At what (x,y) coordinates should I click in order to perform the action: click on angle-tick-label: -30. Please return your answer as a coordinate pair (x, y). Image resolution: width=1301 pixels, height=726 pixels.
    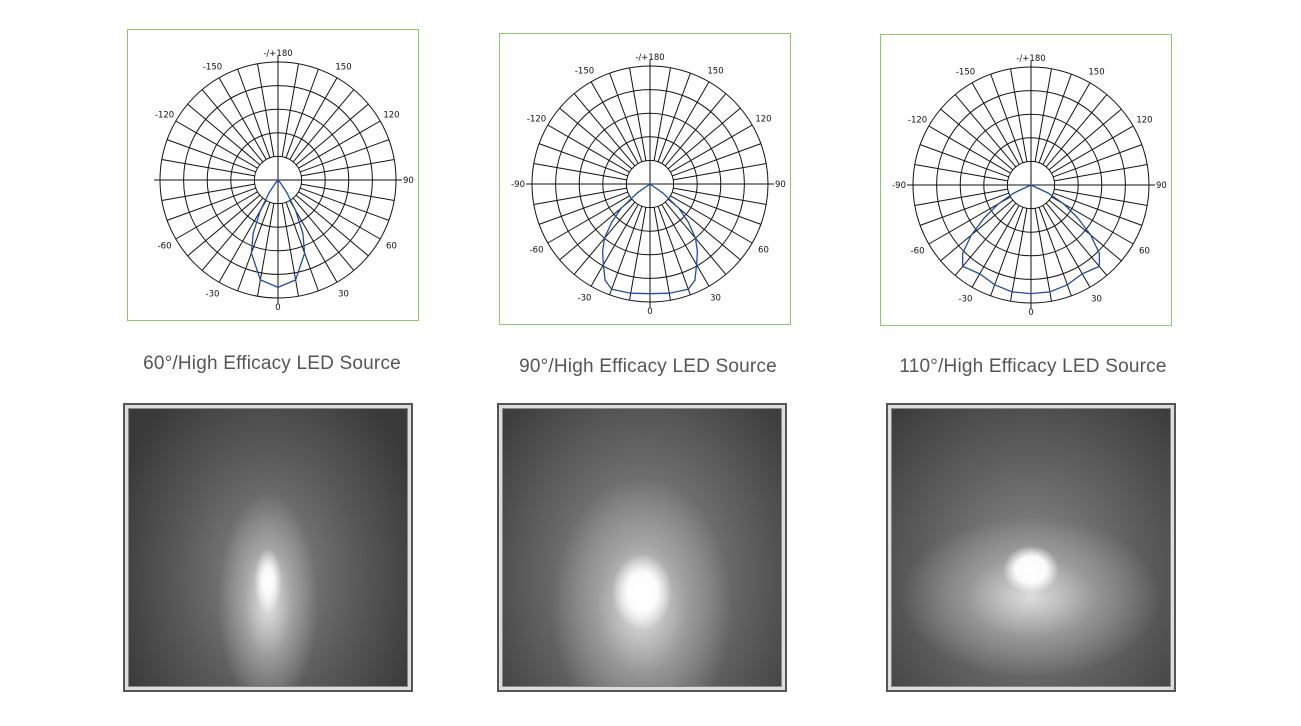
    Looking at the image, I should click on (585, 298).